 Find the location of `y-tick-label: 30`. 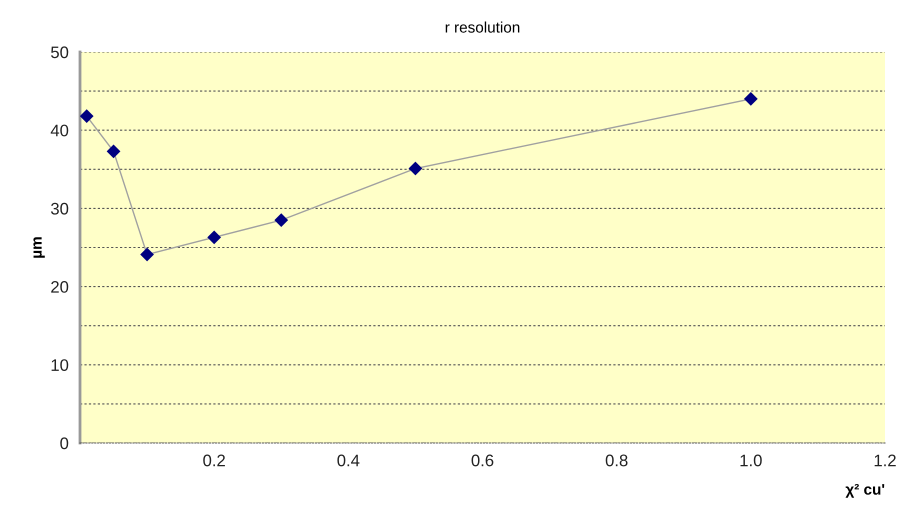

y-tick-label: 30 is located at coordinates (59, 208).